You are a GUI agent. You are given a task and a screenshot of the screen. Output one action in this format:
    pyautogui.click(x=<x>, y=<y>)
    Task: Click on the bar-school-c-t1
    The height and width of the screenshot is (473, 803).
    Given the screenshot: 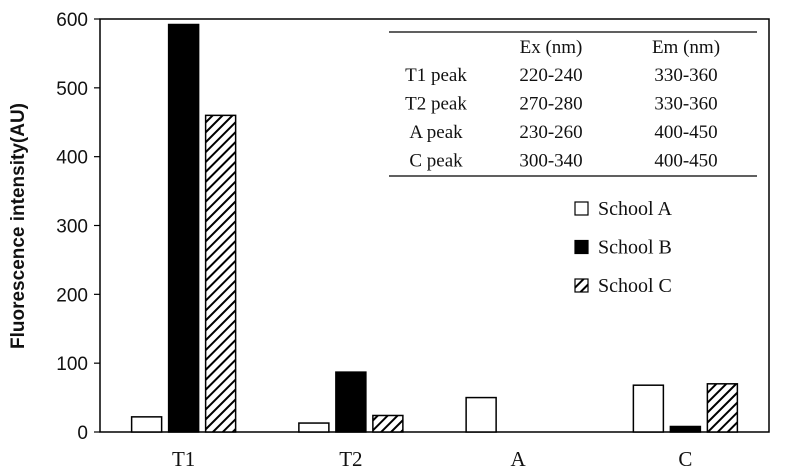 What is the action you would take?
    pyautogui.click(x=220, y=273)
    